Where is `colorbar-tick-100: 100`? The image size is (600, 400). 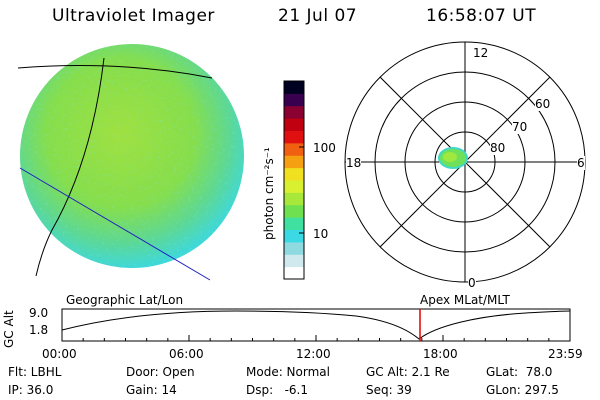
colorbar-tick-100: 100 is located at coordinates (324, 148).